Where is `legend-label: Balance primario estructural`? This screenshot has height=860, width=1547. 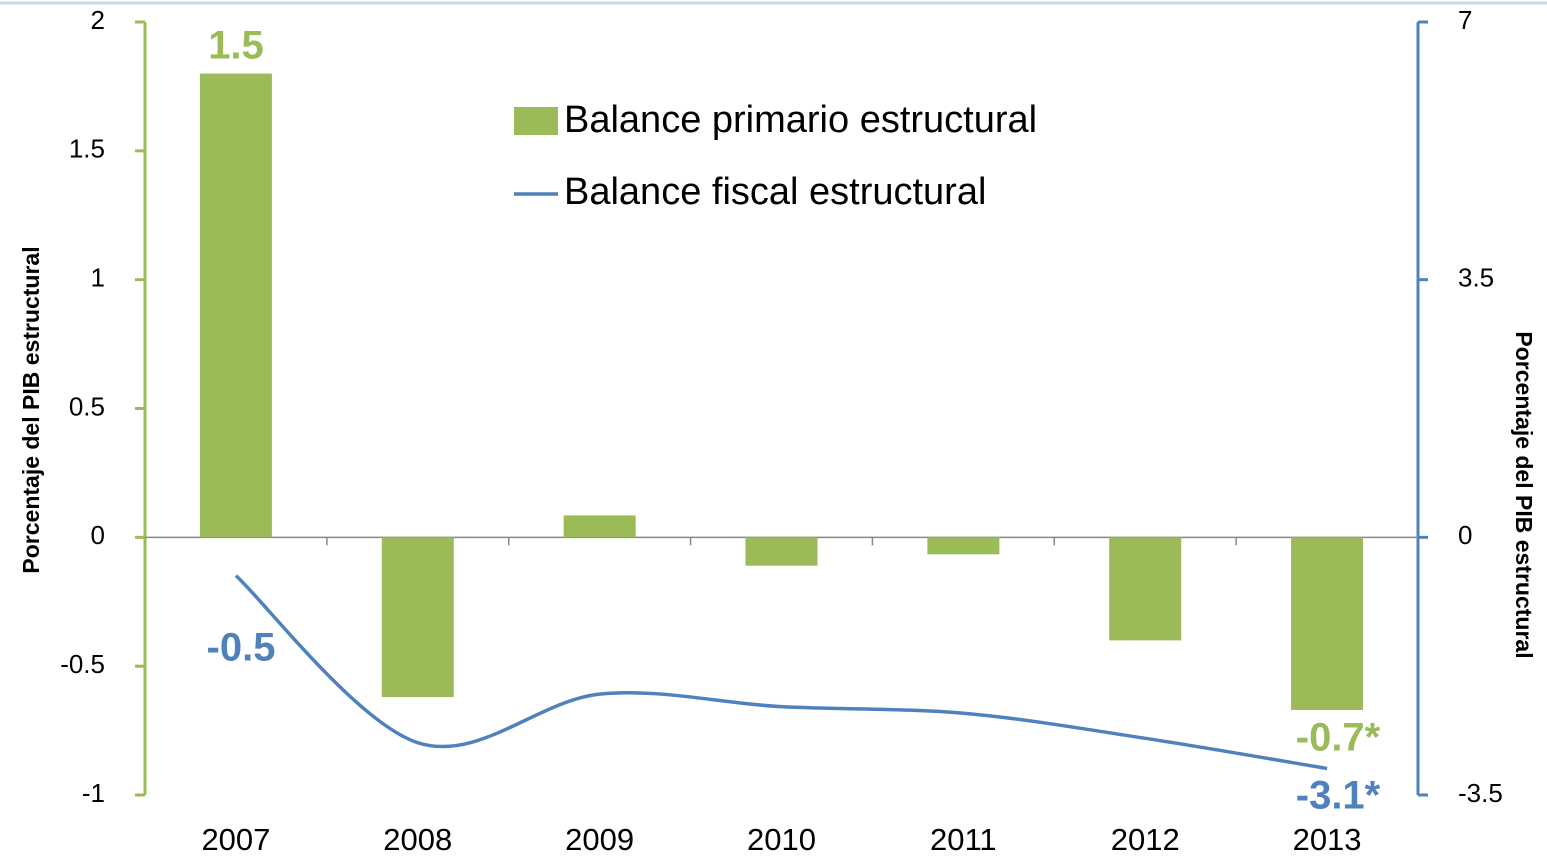 legend-label: Balance primario estructural is located at coordinates (800, 120).